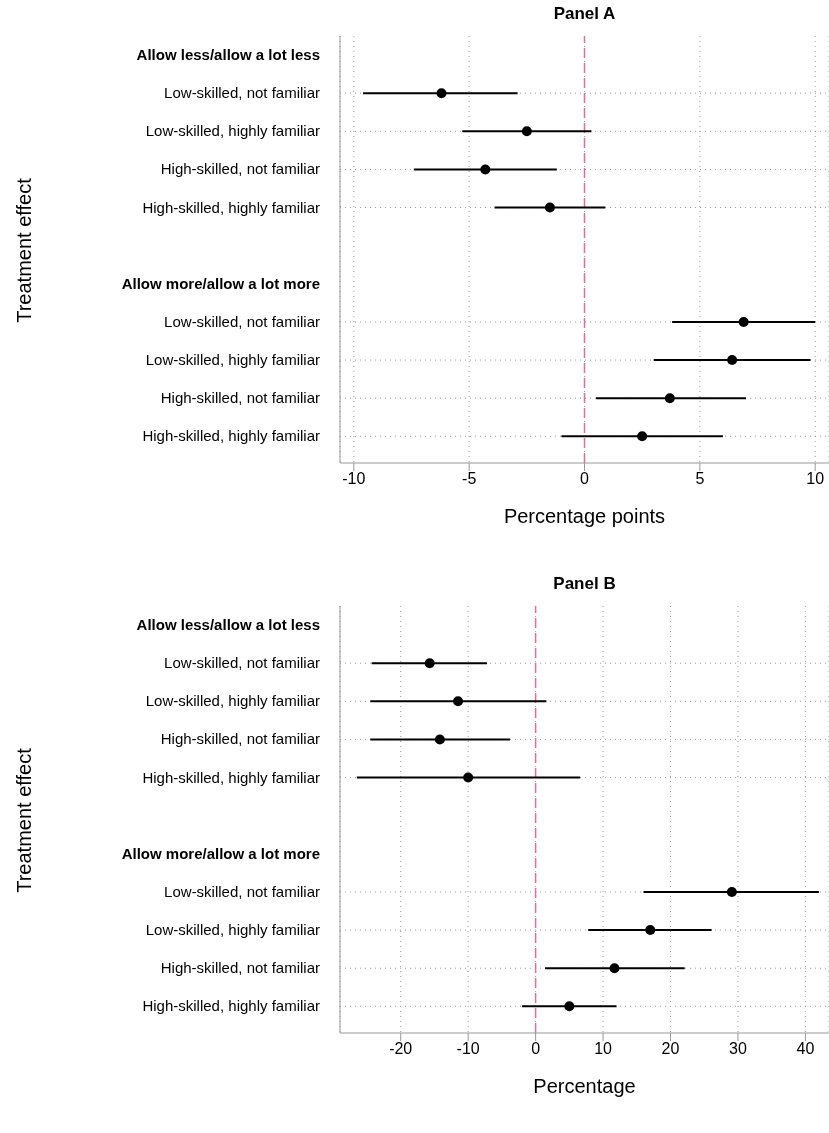 The height and width of the screenshot is (1133, 829). Describe the element at coordinates (700, 479) in the screenshot. I see `x-tick-label: 5` at that location.